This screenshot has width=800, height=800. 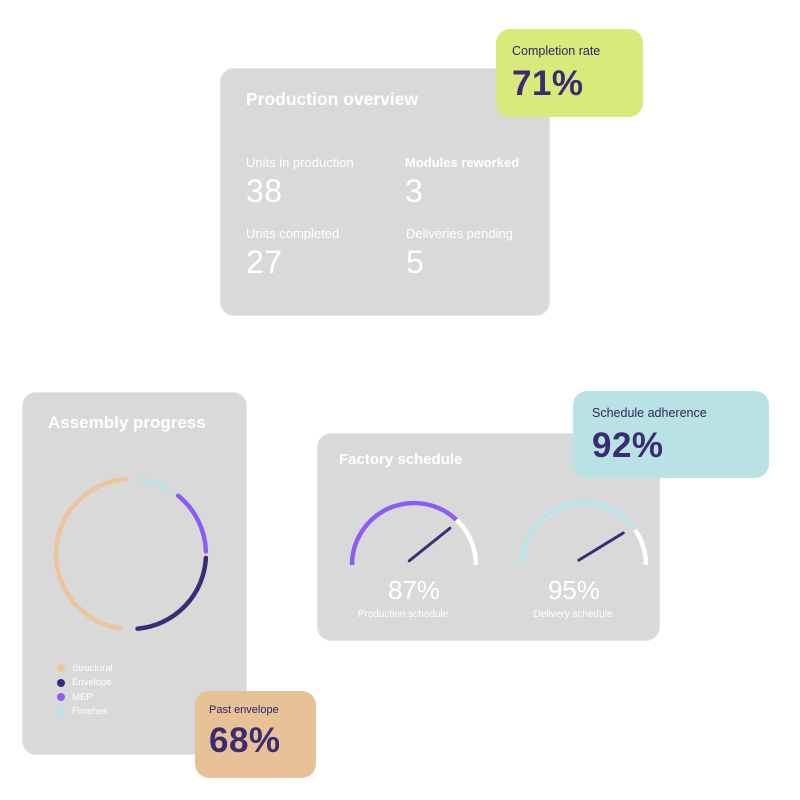 What do you see at coordinates (292, 253) in the screenshot?
I see `metric-units-completed: Units completed 27` at bounding box center [292, 253].